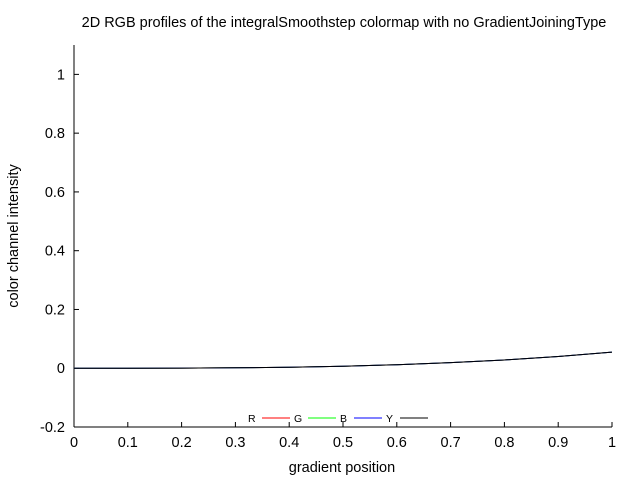  I want to click on y-axis-label: color channel intensity, so click(14, 236).